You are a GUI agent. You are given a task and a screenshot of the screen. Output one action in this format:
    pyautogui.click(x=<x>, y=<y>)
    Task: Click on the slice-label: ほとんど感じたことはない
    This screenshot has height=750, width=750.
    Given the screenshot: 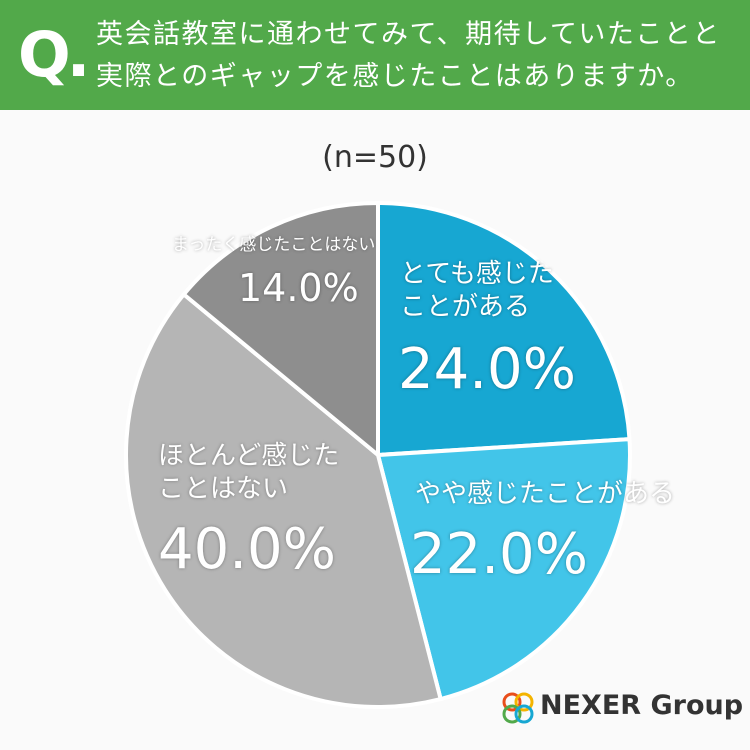 What is the action you would take?
    pyautogui.click(x=249, y=472)
    